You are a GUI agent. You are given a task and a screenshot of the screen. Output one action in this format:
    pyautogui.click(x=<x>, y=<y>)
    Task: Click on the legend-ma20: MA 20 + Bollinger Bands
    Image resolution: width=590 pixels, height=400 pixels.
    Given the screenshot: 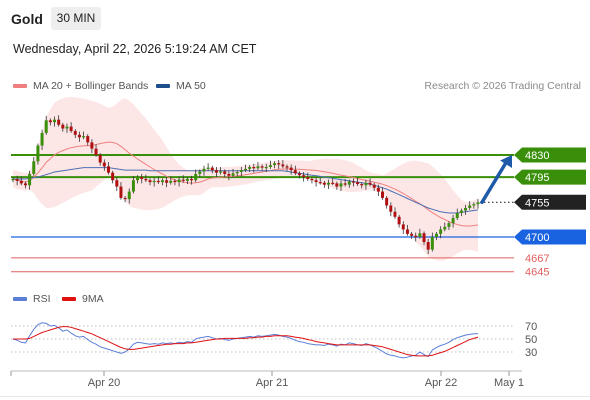 What is the action you would take?
    pyautogui.click(x=80, y=86)
    